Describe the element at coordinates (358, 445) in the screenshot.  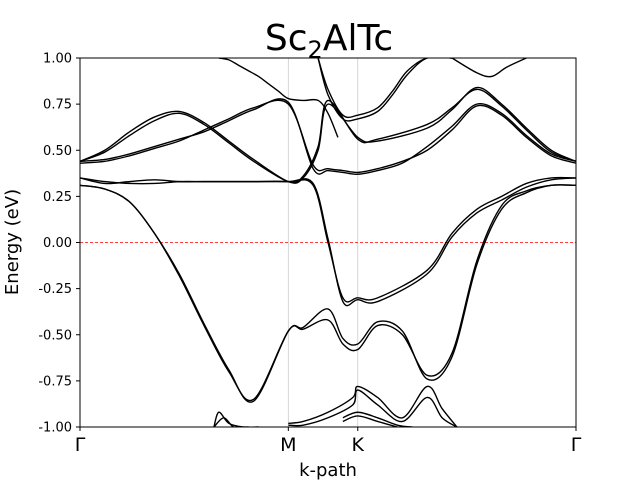
I see `kpoint-label: K` at that location.